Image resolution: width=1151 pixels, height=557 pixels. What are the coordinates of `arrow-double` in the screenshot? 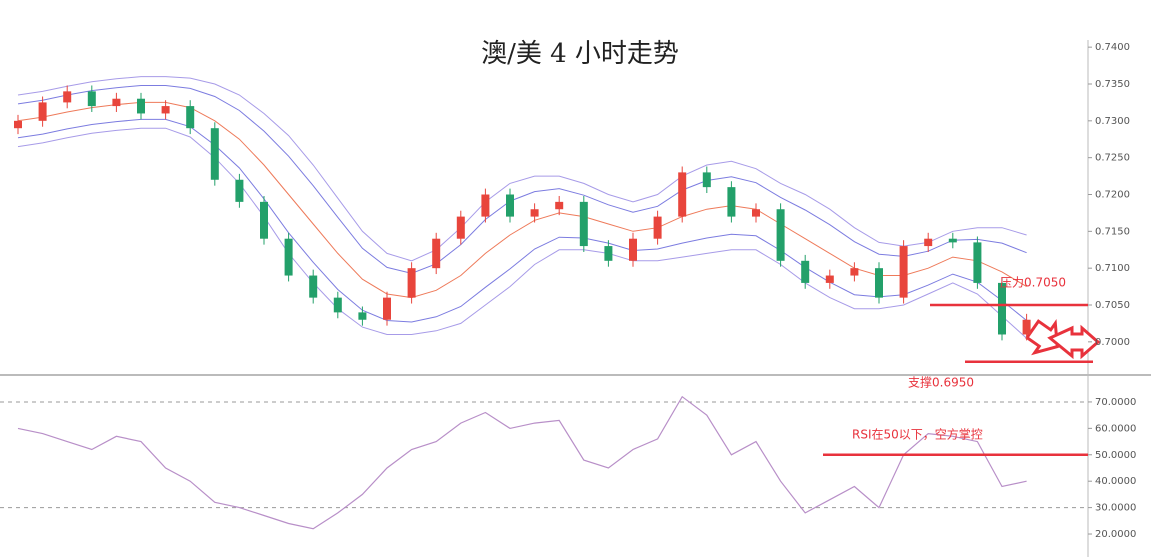 It's located at (1074, 342).